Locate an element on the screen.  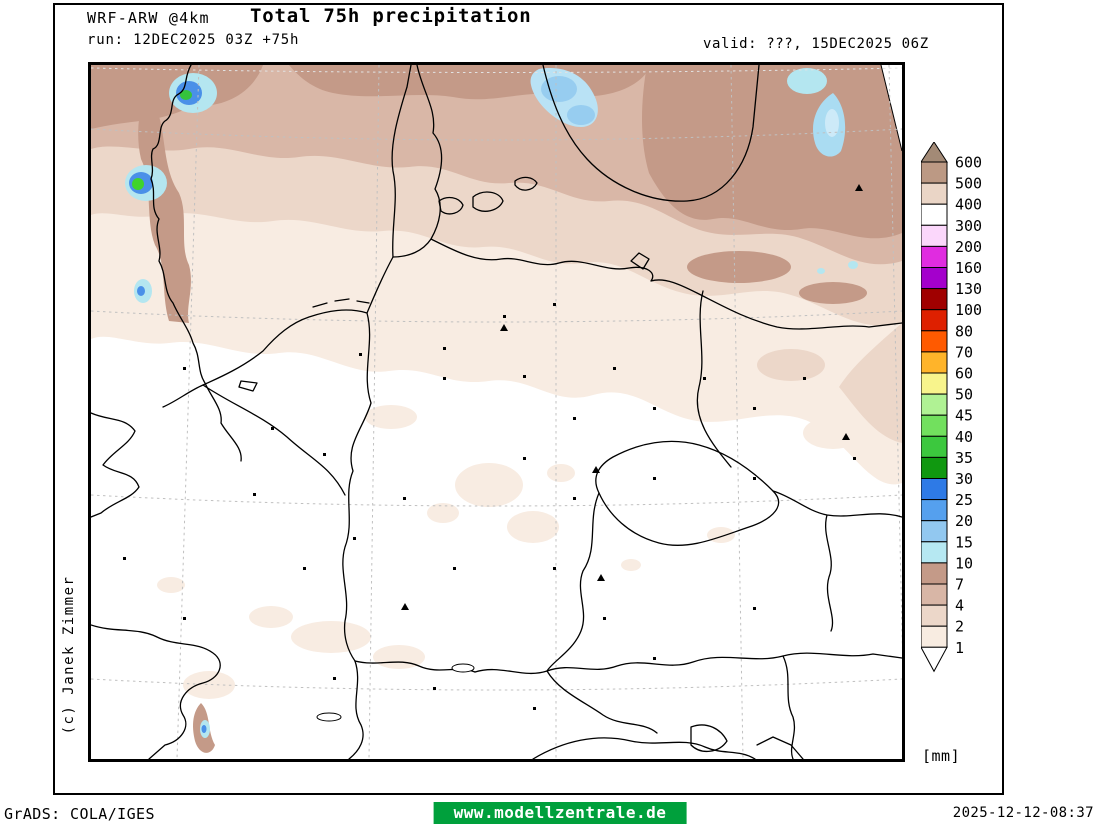
footer-site-badge: www.modellzentrale.de is located at coordinates (560, 813).